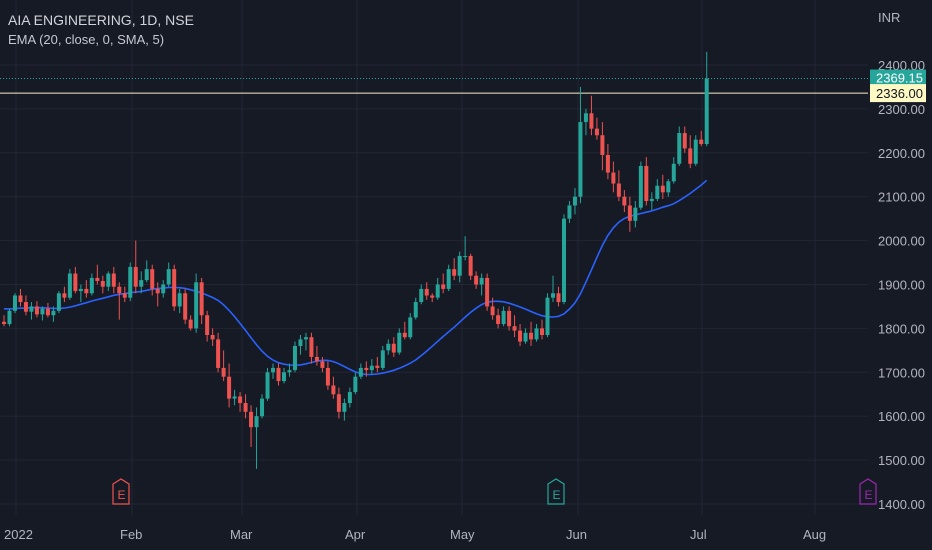 This screenshot has height=550, width=932. Describe the element at coordinates (86, 39) in the screenshot. I see `indicator-label: EMA (20, close, 0, SMA, 5)` at that location.